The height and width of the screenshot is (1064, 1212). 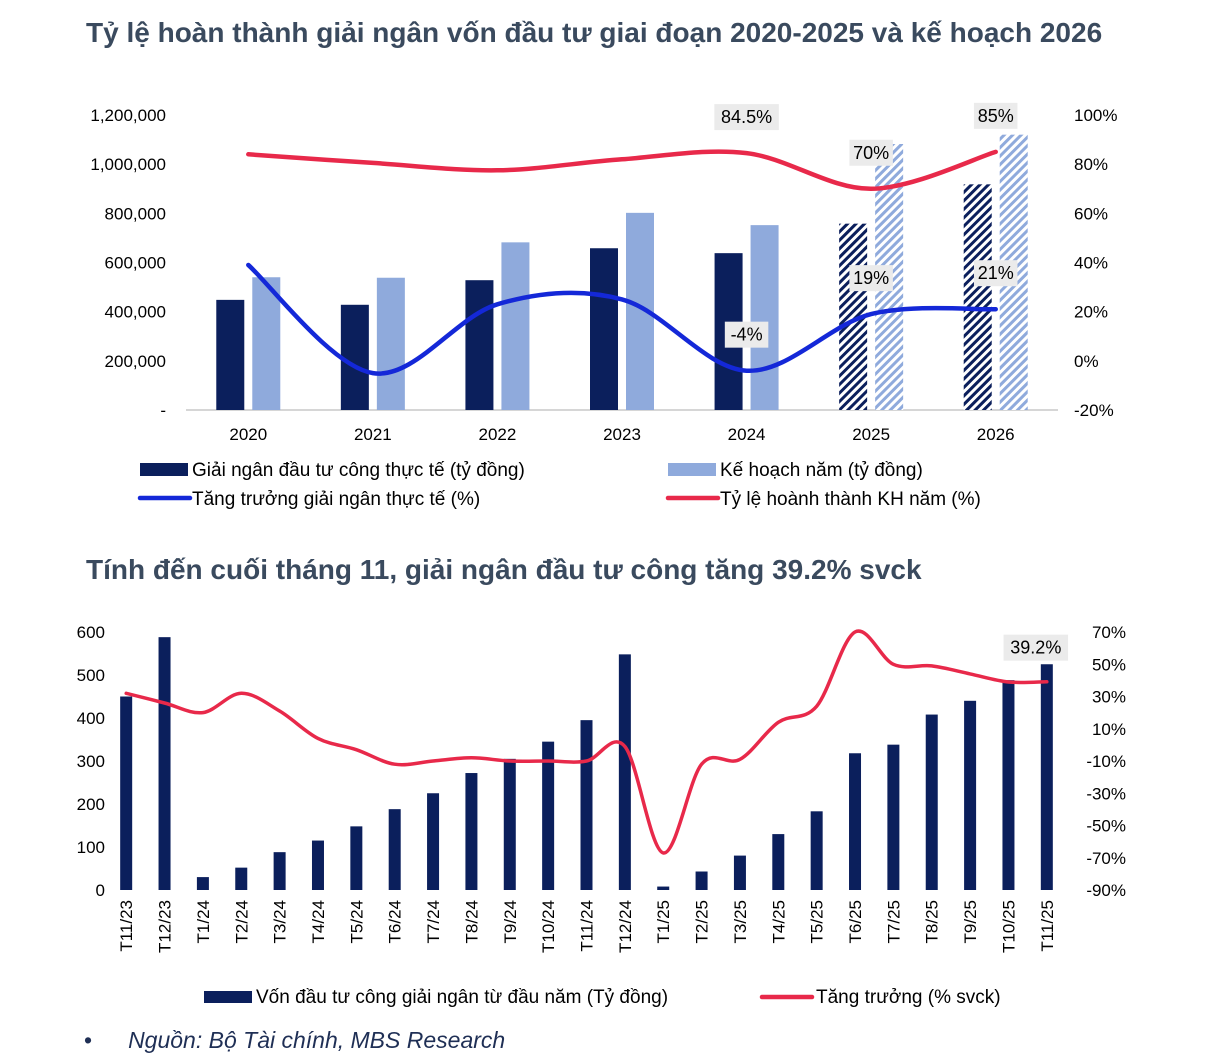 I want to click on chart2-x-tick: T4/24, so click(x=318, y=921).